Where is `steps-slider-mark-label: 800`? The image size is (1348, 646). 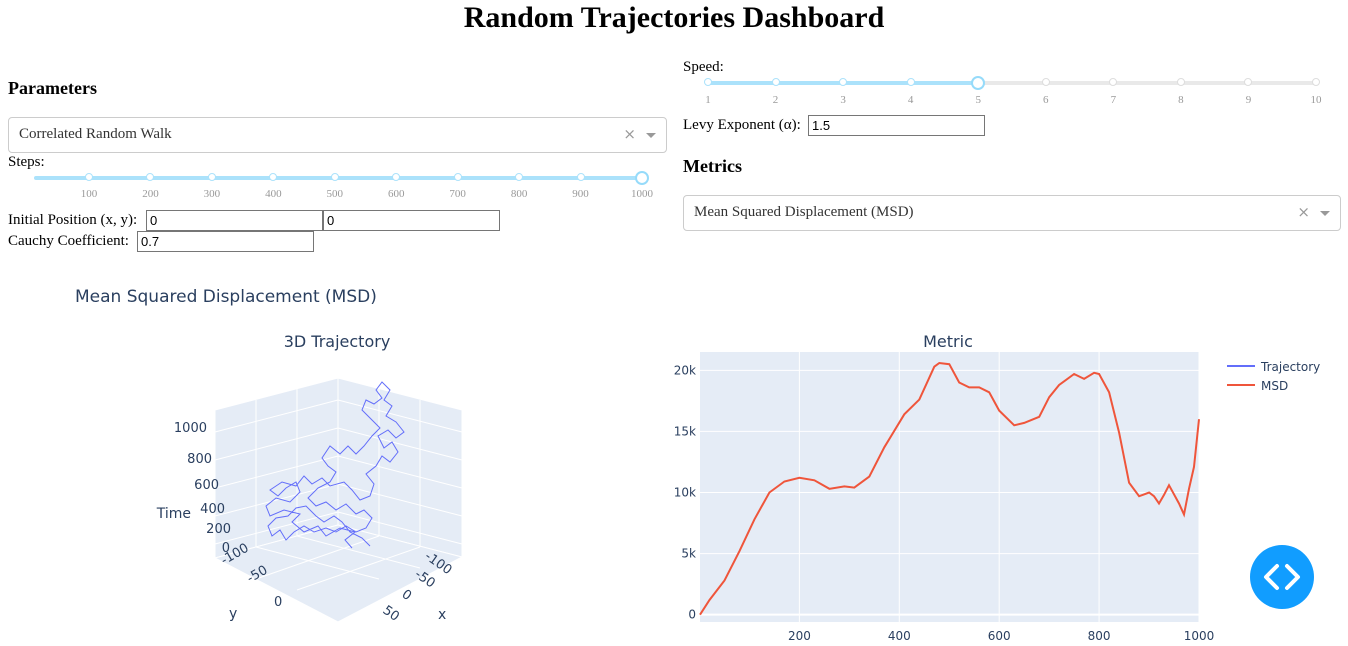 steps-slider-mark-label: 800 is located at coordinates (519, 194).